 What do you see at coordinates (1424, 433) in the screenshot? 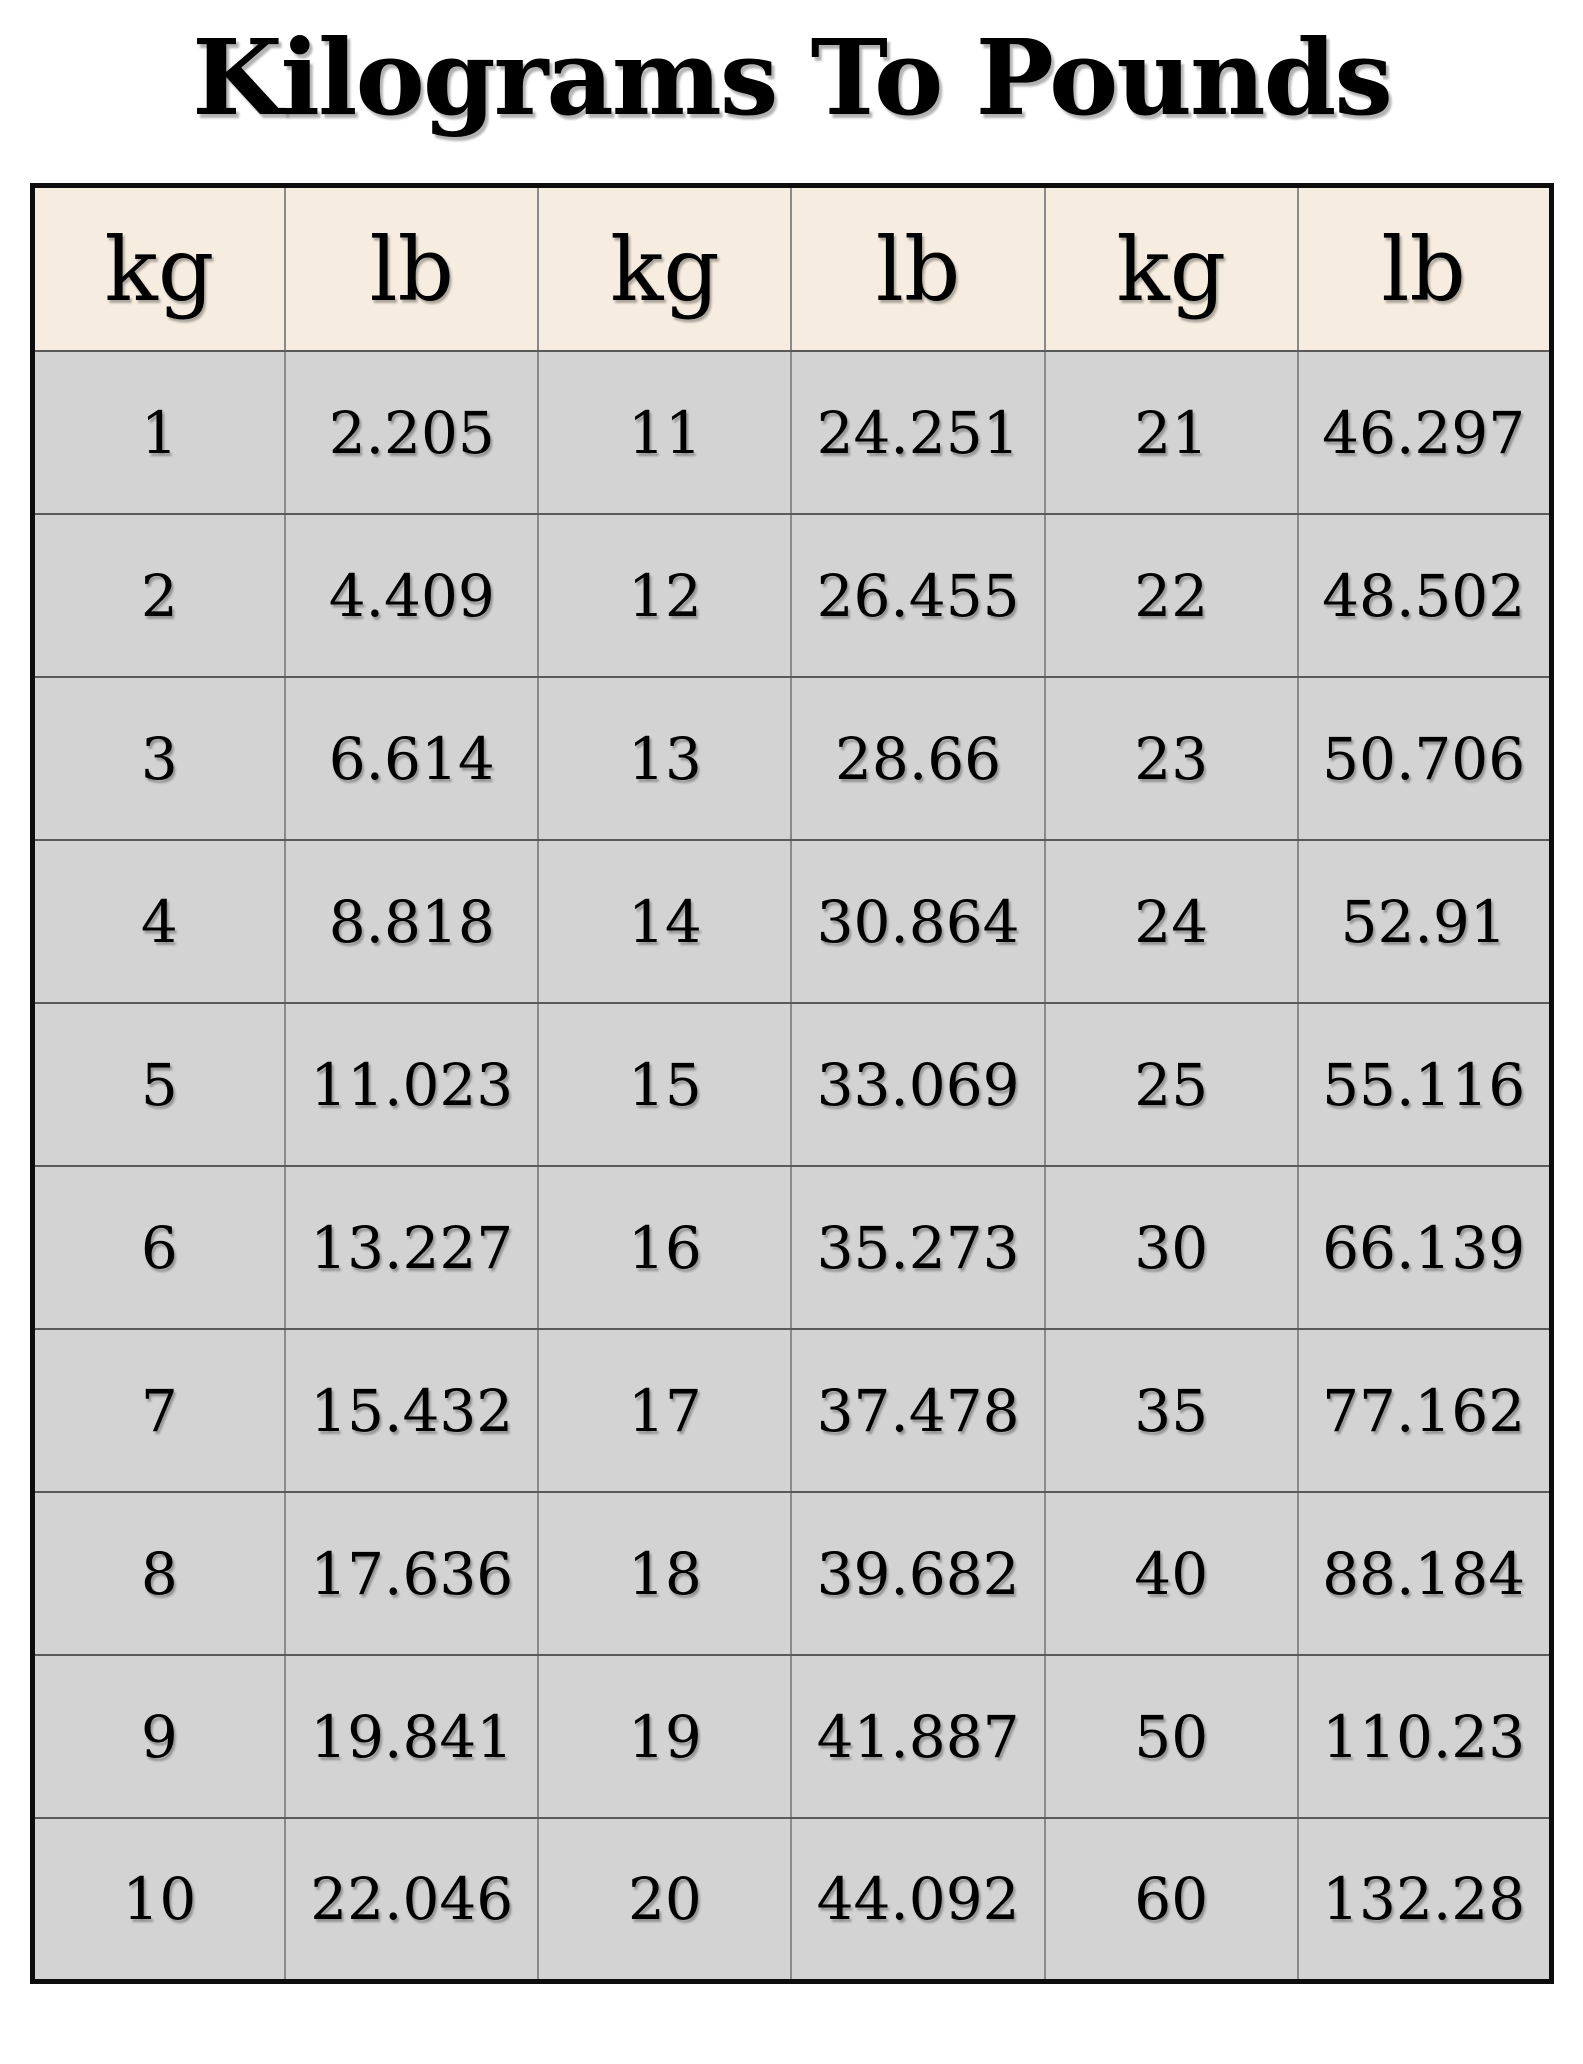
I see `lb-value-cell: 46.297` at bounding box center [1424, 433].